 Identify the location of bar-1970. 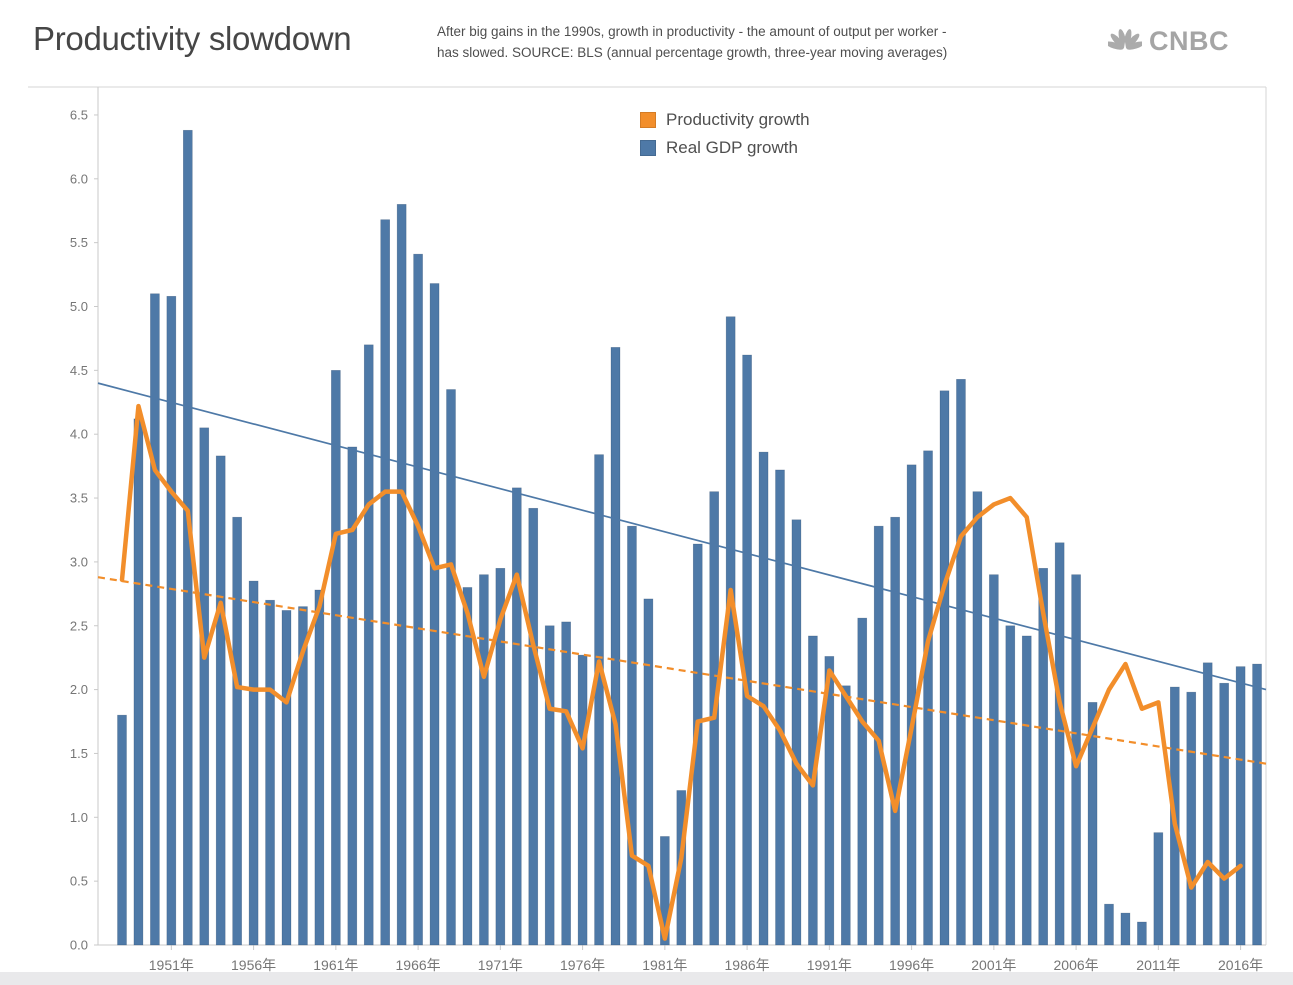
(484, 760).